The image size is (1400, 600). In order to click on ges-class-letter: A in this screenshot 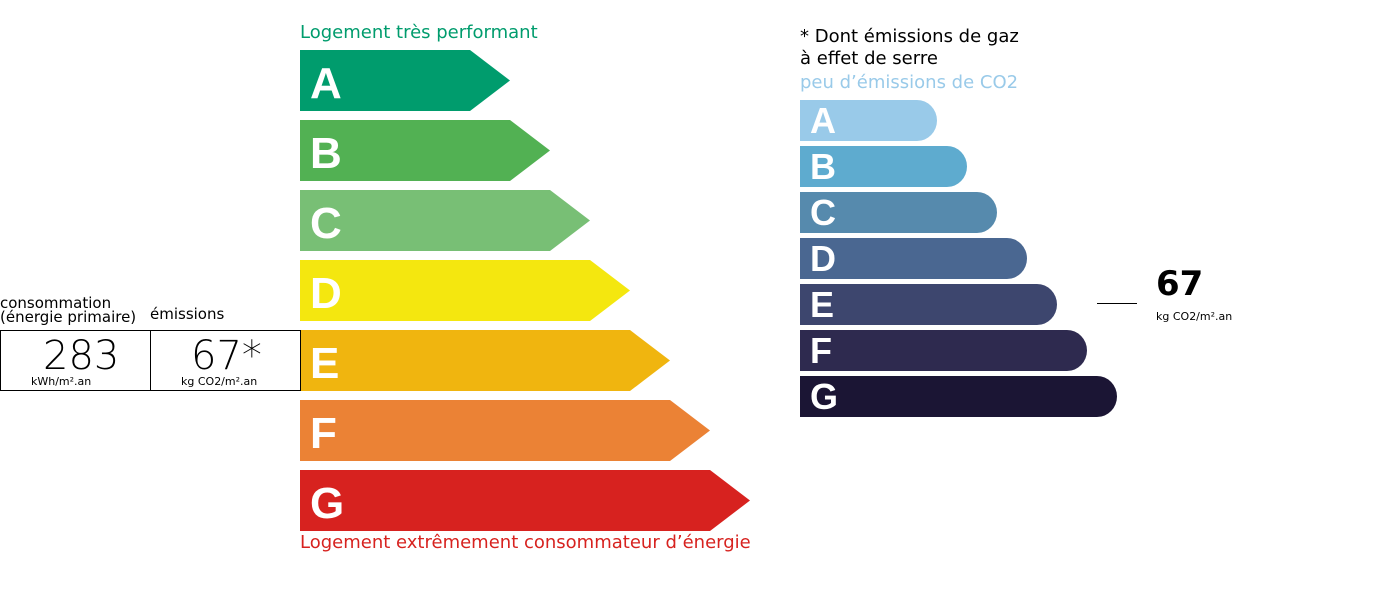, I will do `click(823, 120)`.